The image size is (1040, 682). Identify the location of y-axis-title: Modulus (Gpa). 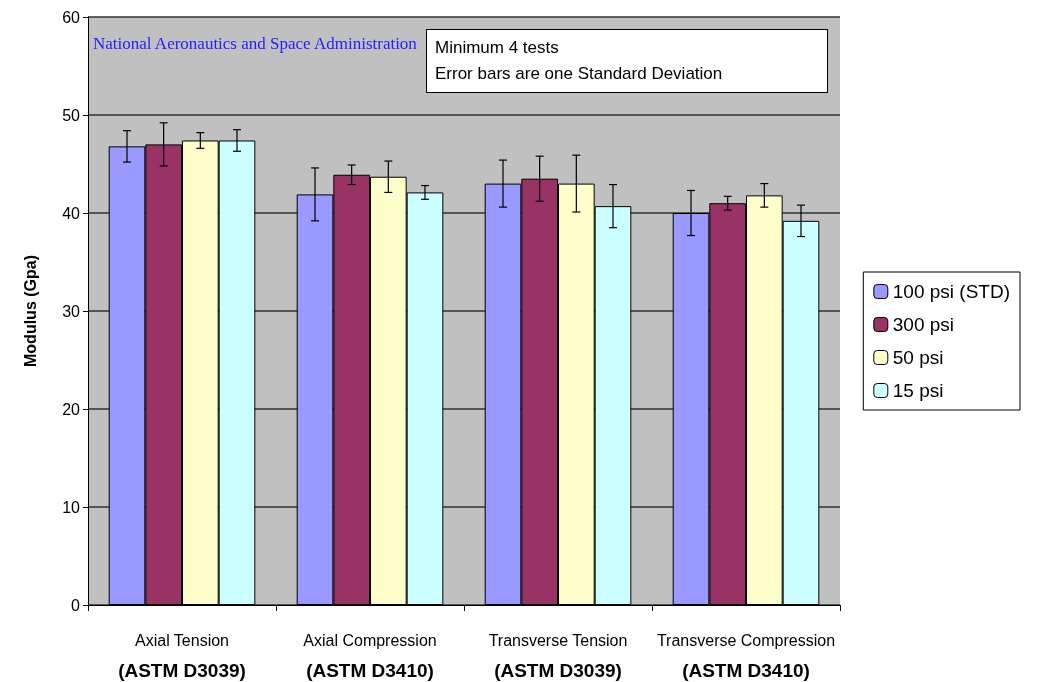
(30, 311).